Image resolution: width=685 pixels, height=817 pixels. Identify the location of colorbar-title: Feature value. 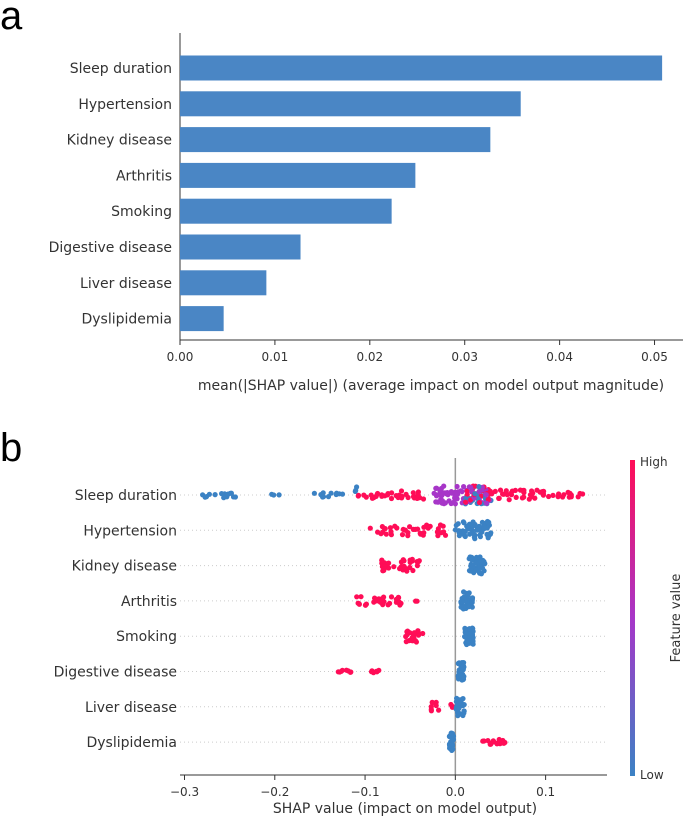
(676, 618).